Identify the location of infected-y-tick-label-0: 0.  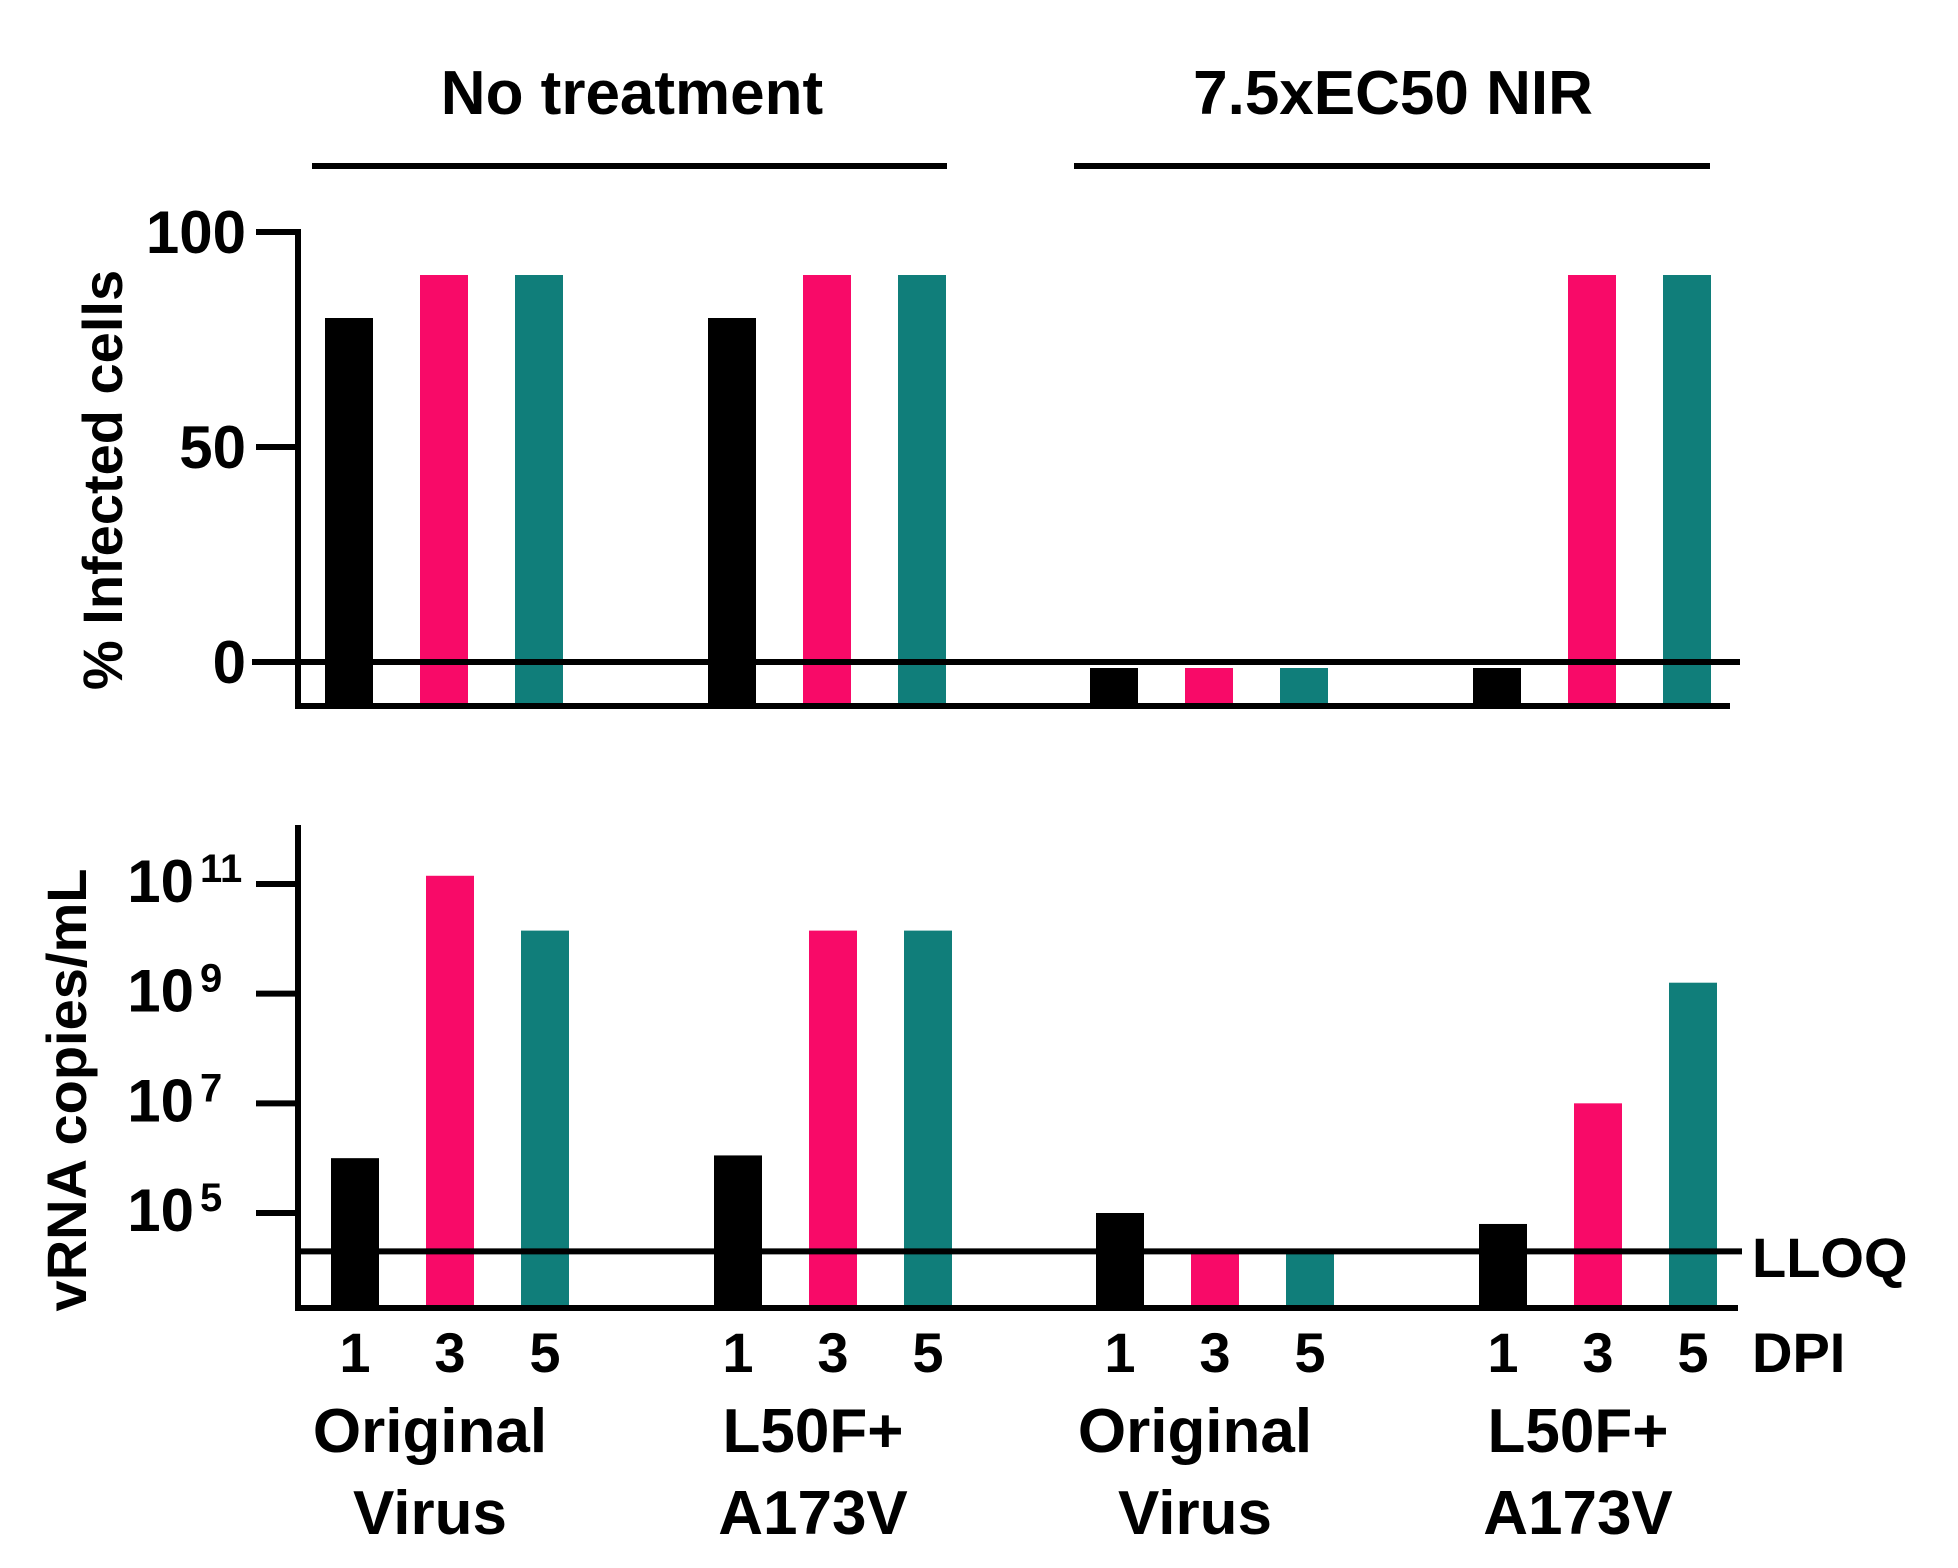
(229, 662).